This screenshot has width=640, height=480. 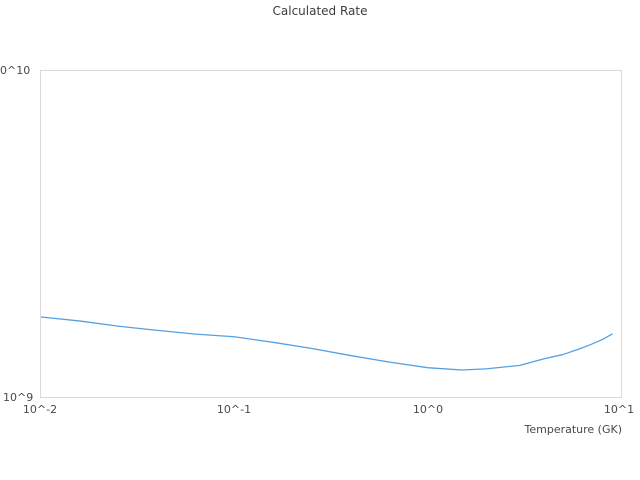 I want to click on rate-curve-line, so click(x=327, y=343).